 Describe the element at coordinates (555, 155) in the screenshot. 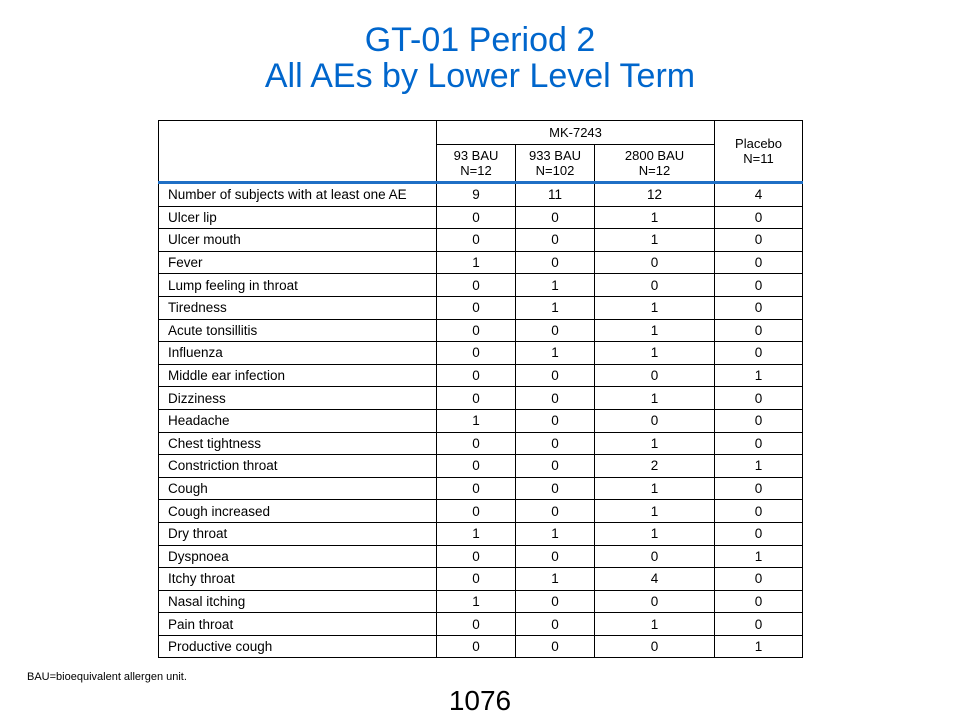

I see `dose-header-label: 933 BAU` at that location.